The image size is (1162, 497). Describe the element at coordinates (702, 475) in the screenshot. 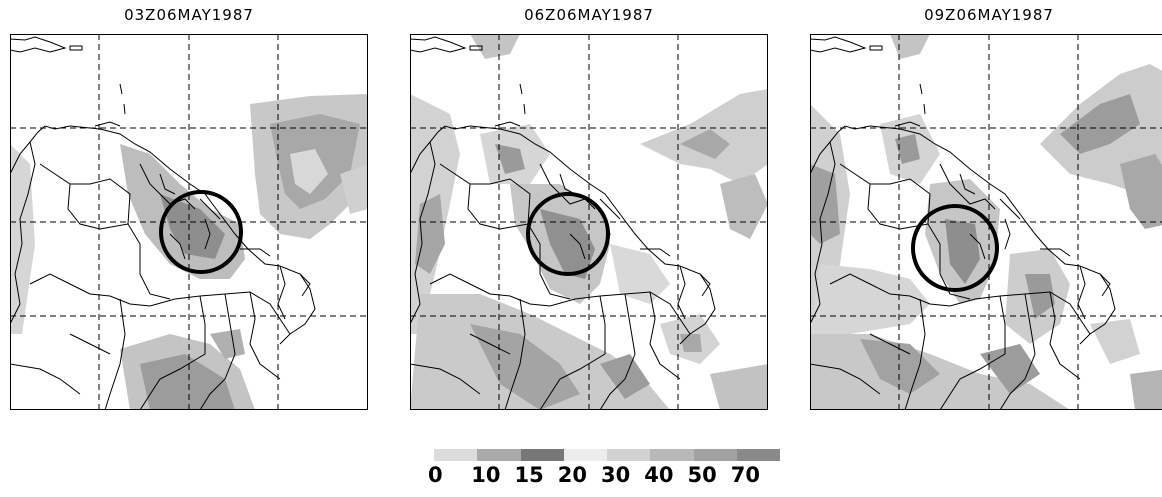

I see `legend-label: 50` at that location.